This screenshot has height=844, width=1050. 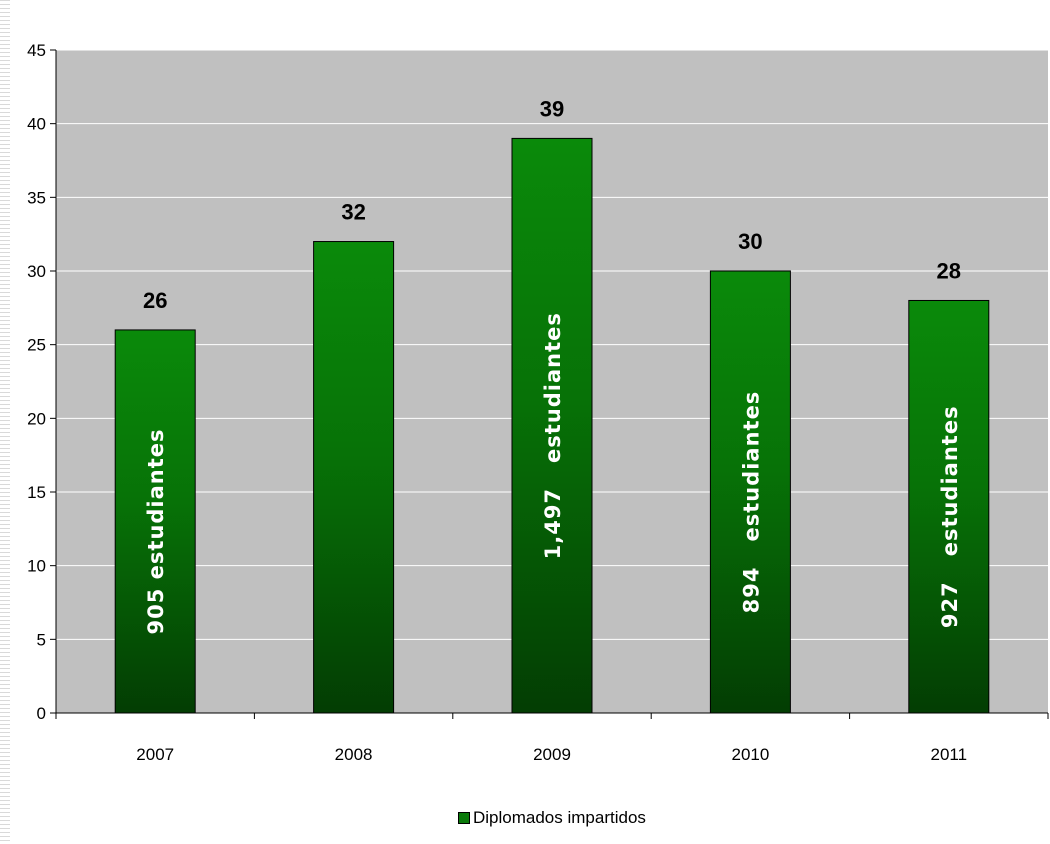 I want to click on bar-annotation-2009: 1,497 estudiantes, so click(x=553, y=435).